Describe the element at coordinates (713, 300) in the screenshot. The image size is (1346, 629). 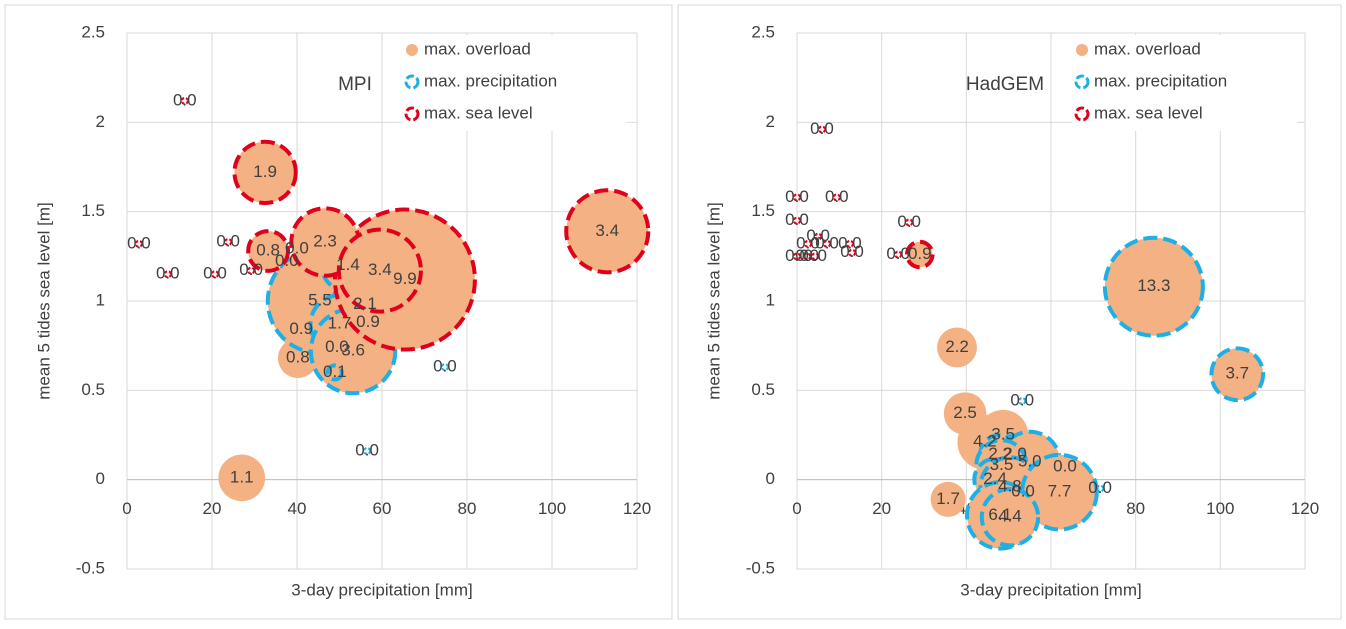
I see `y-axis-label: mean 5 tides sea level [m]` at that location.